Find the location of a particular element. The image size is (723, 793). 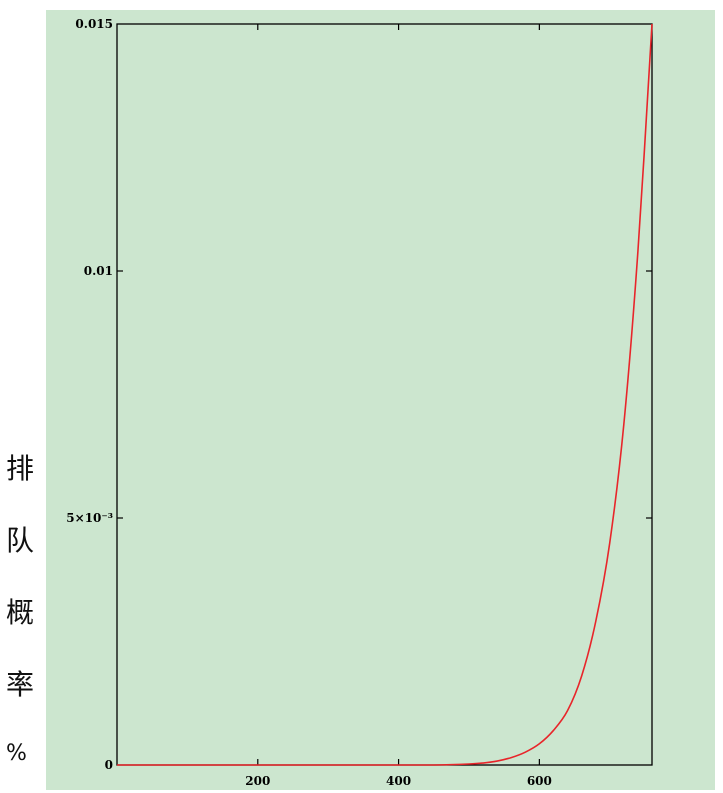

y-tick-label: 0.01 is located at coordinates (98, 271).